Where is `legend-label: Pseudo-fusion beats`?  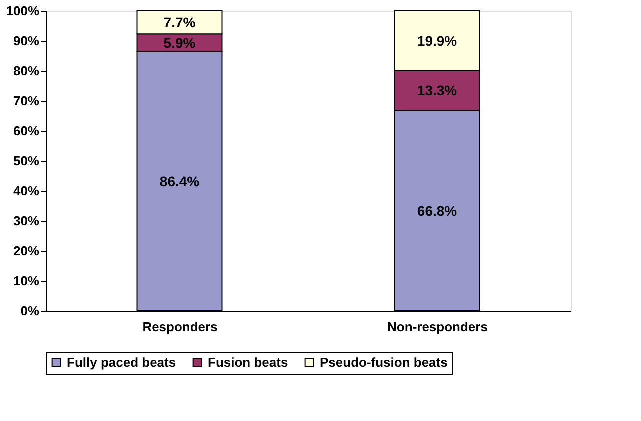 legend-label: Pseudo-fusion beats is located at coordinates (384, 362).